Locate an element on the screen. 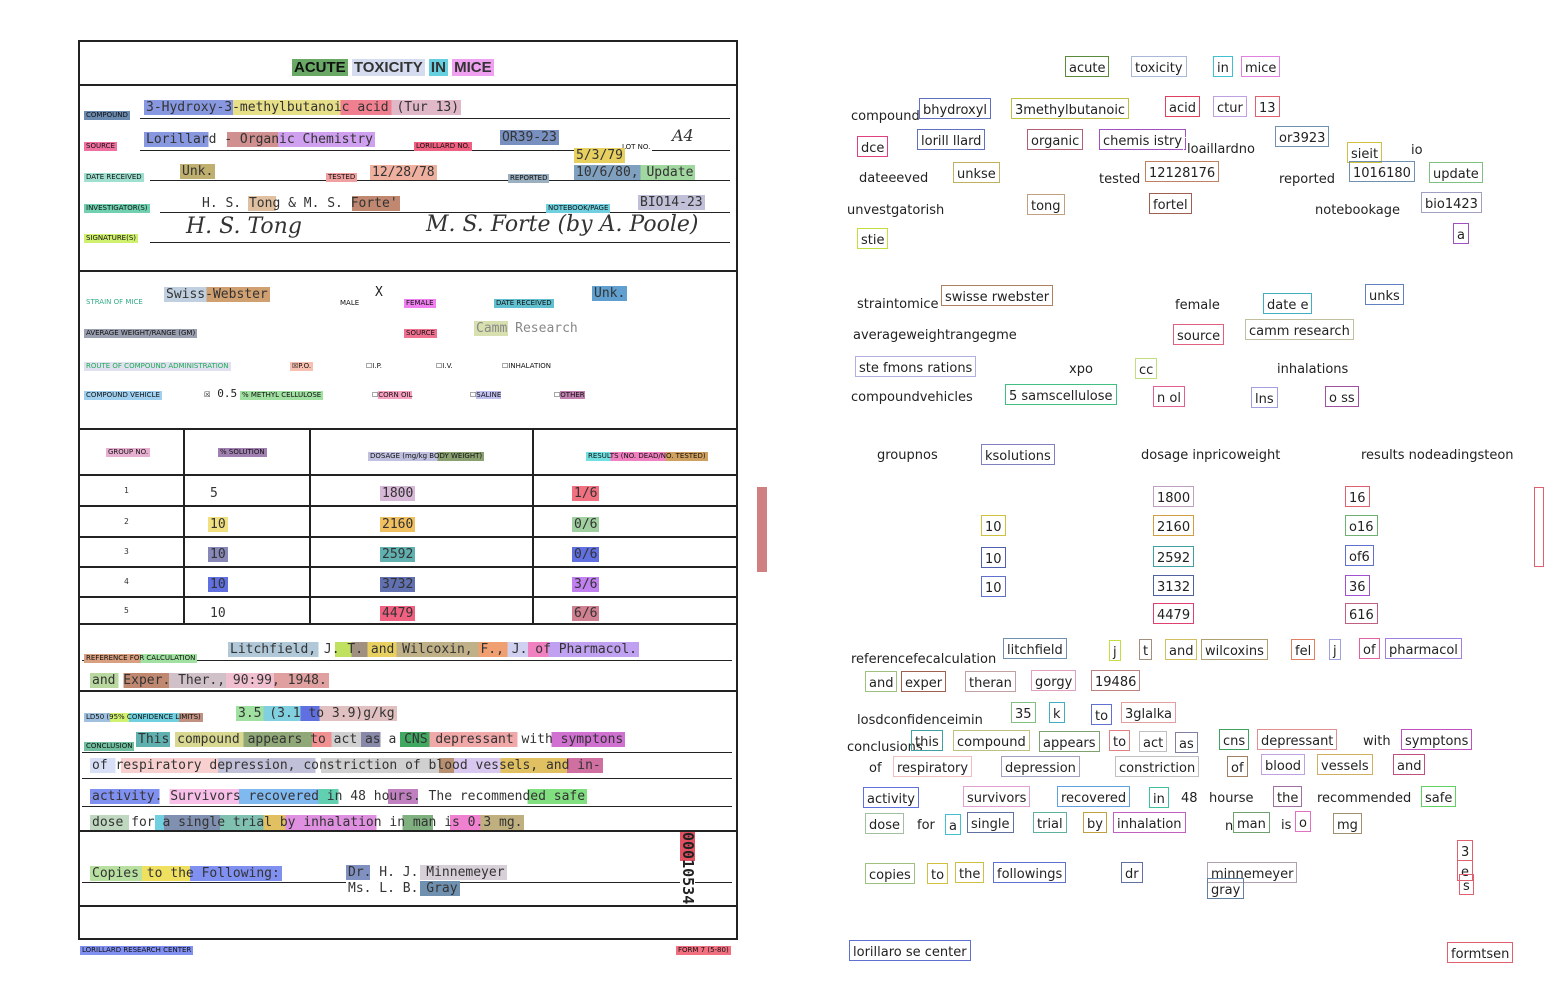 Image resolution: width=1554 pixels, height=1000 pixels. ocr-word-box: mg is located at coordinates (1347, 823).